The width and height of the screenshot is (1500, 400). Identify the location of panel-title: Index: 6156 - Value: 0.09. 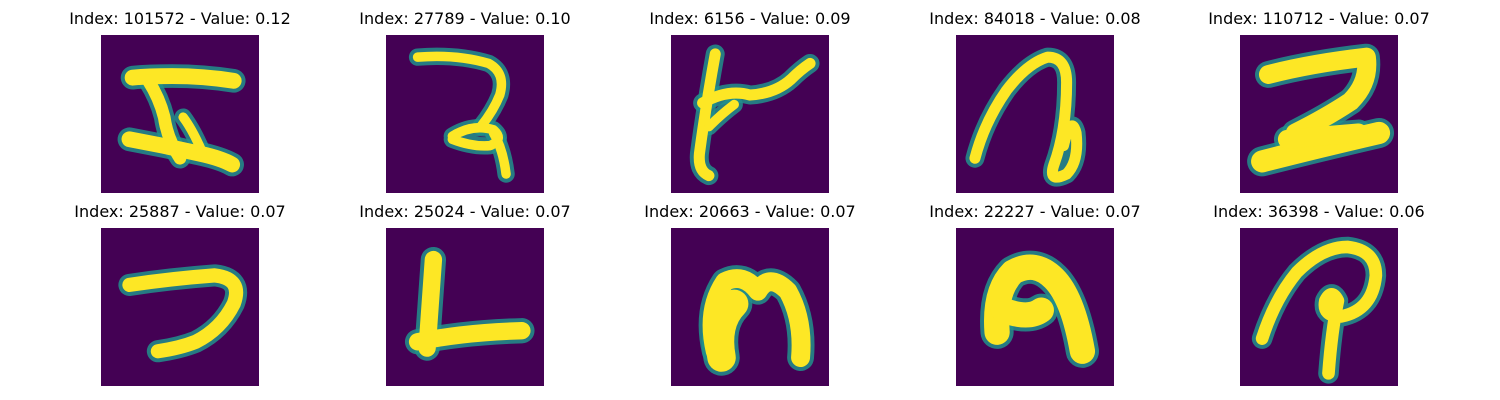
(750, 18).